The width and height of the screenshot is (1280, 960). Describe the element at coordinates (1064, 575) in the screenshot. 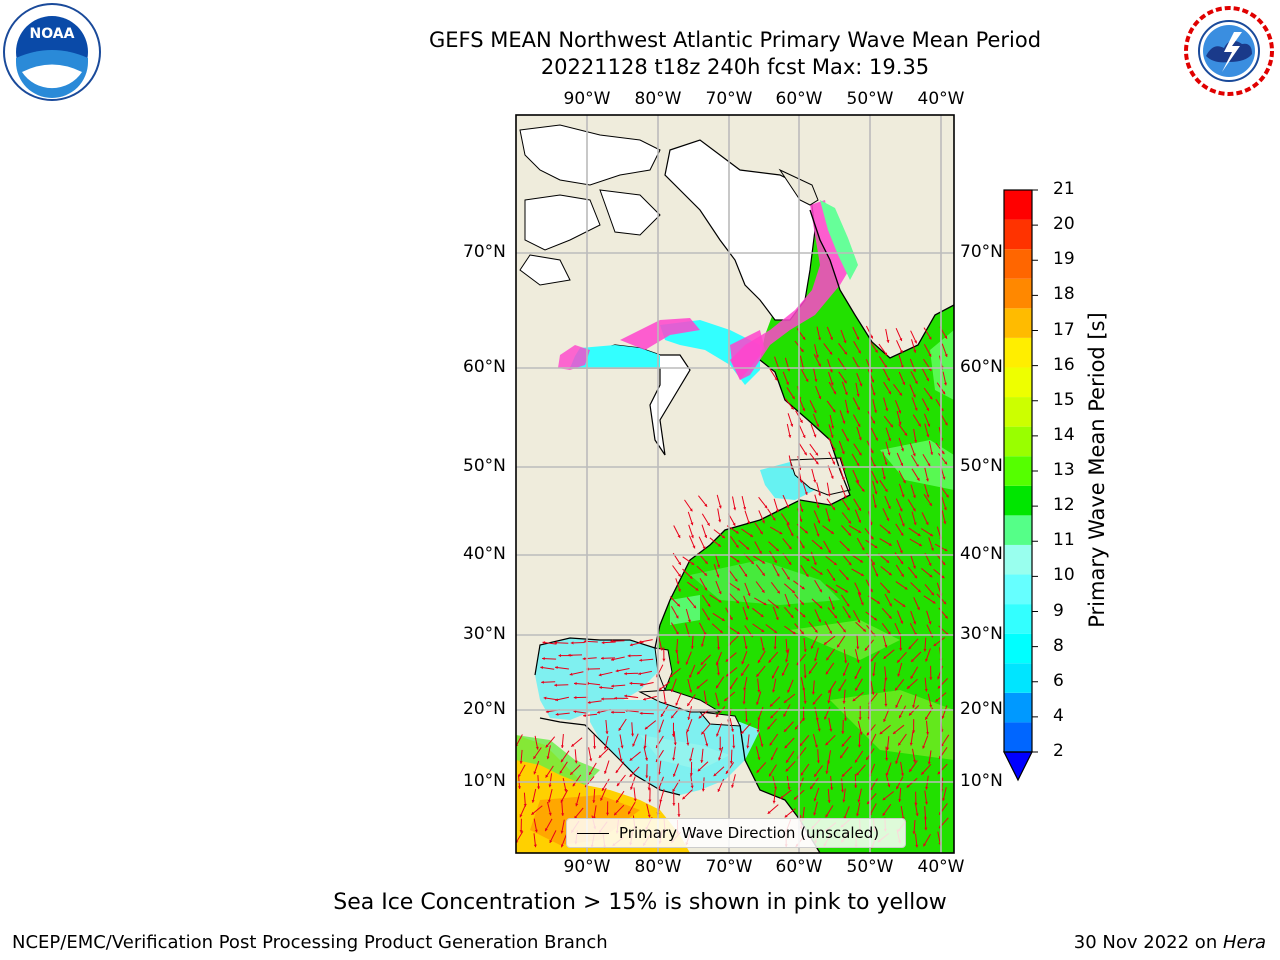

I see `colorbar-tick-label: 10` at that location.